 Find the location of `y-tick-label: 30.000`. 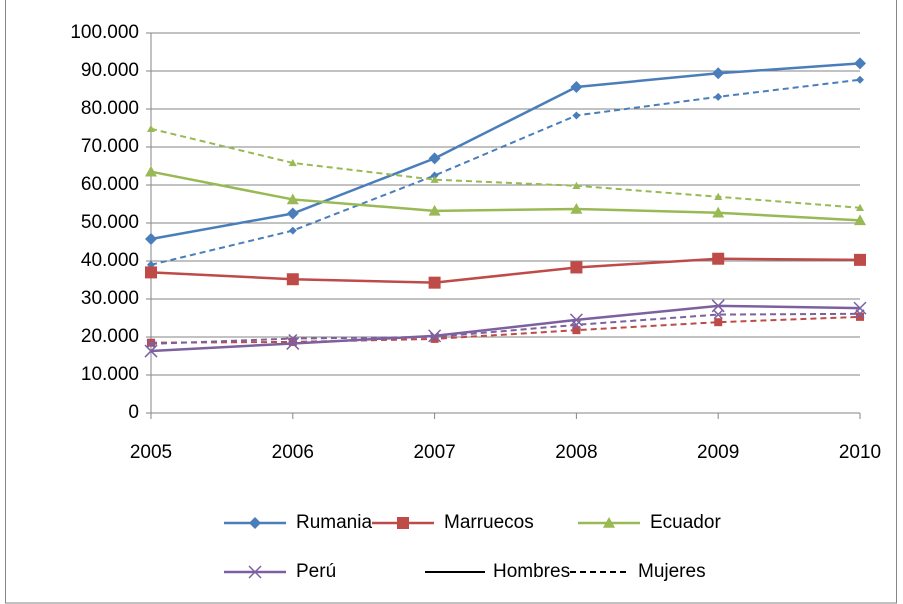

y-tick-label: 30.000 is located at coordinates (110, 298).